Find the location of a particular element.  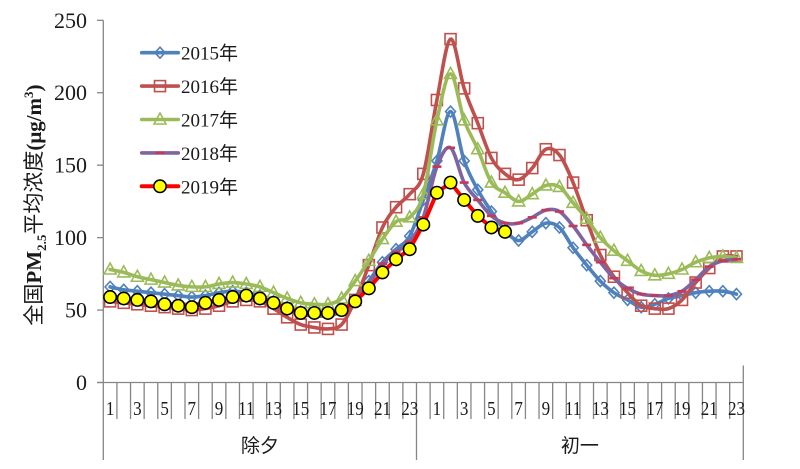

y-tick-label: 100 is located at coordinates (70, 237).